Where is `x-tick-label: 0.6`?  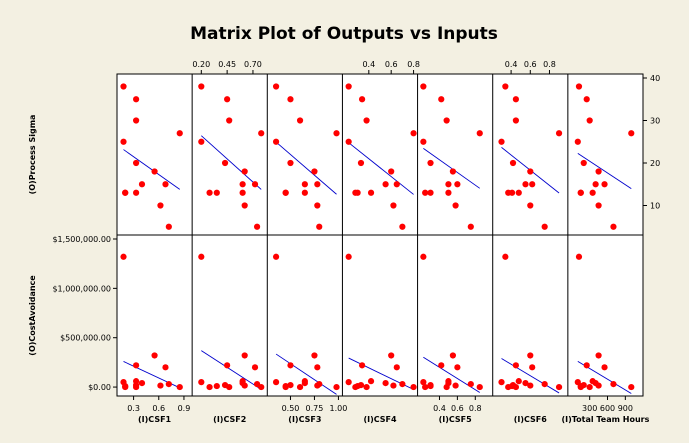 x-tick-label: 0.6 is located at coordinates (457, 408).